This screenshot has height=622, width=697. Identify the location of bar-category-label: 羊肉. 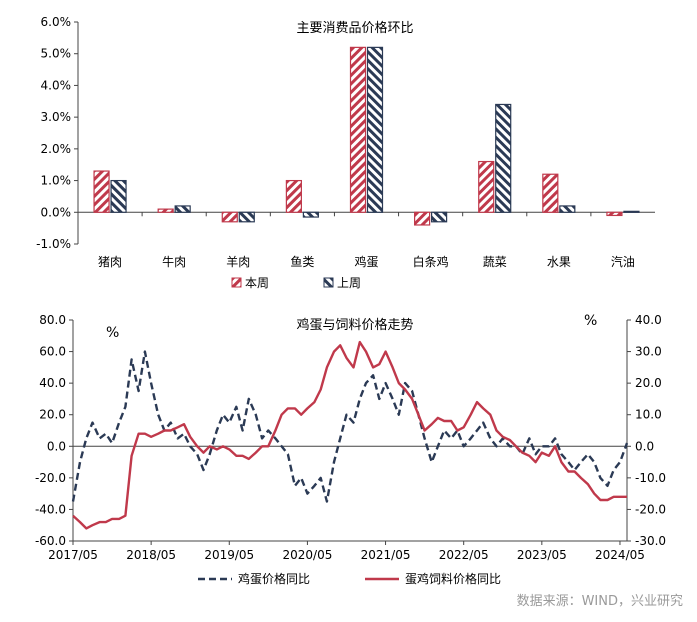
(238, 261).